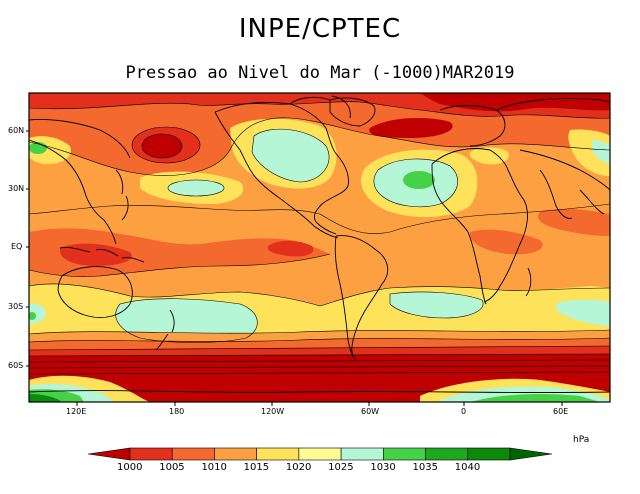  I want to click on lat-tick-label: EQ, so click(17, 246).